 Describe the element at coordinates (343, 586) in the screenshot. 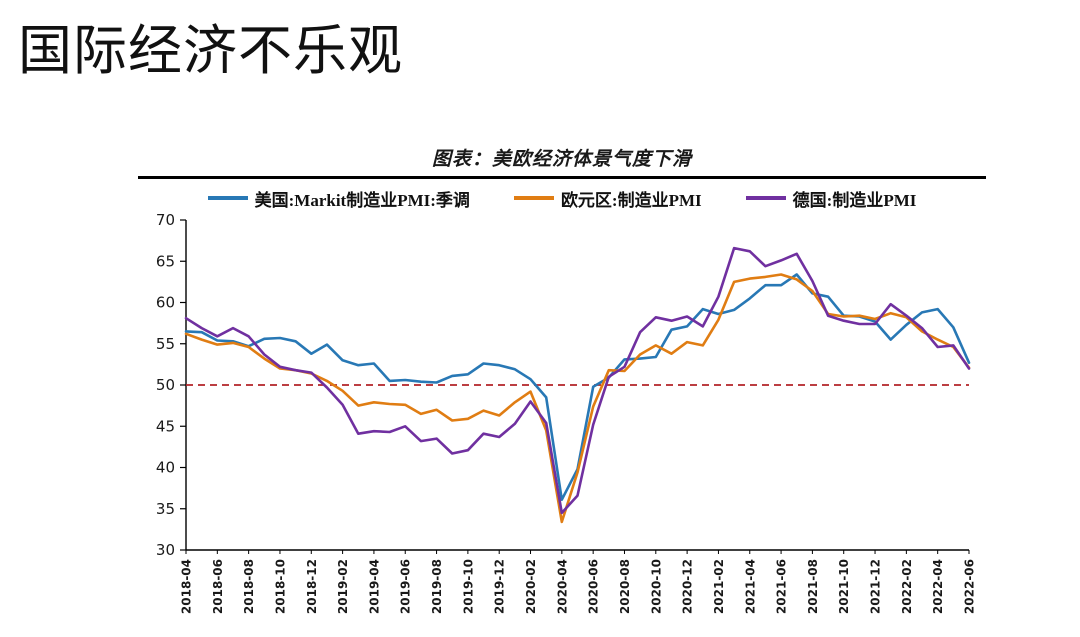

I see `x-tick-label: 2019-02` at that location.